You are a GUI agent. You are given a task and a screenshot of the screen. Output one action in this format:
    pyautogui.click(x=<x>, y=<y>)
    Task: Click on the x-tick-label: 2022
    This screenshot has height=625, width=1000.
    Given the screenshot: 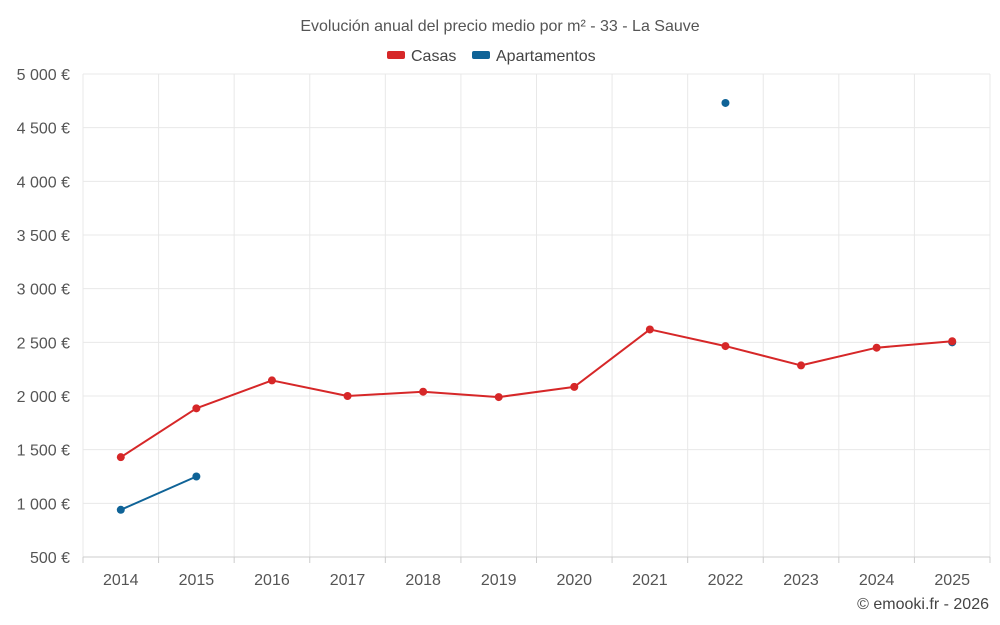 What is the action you would take?
    pyautogui.click(x=726, y=580)
    